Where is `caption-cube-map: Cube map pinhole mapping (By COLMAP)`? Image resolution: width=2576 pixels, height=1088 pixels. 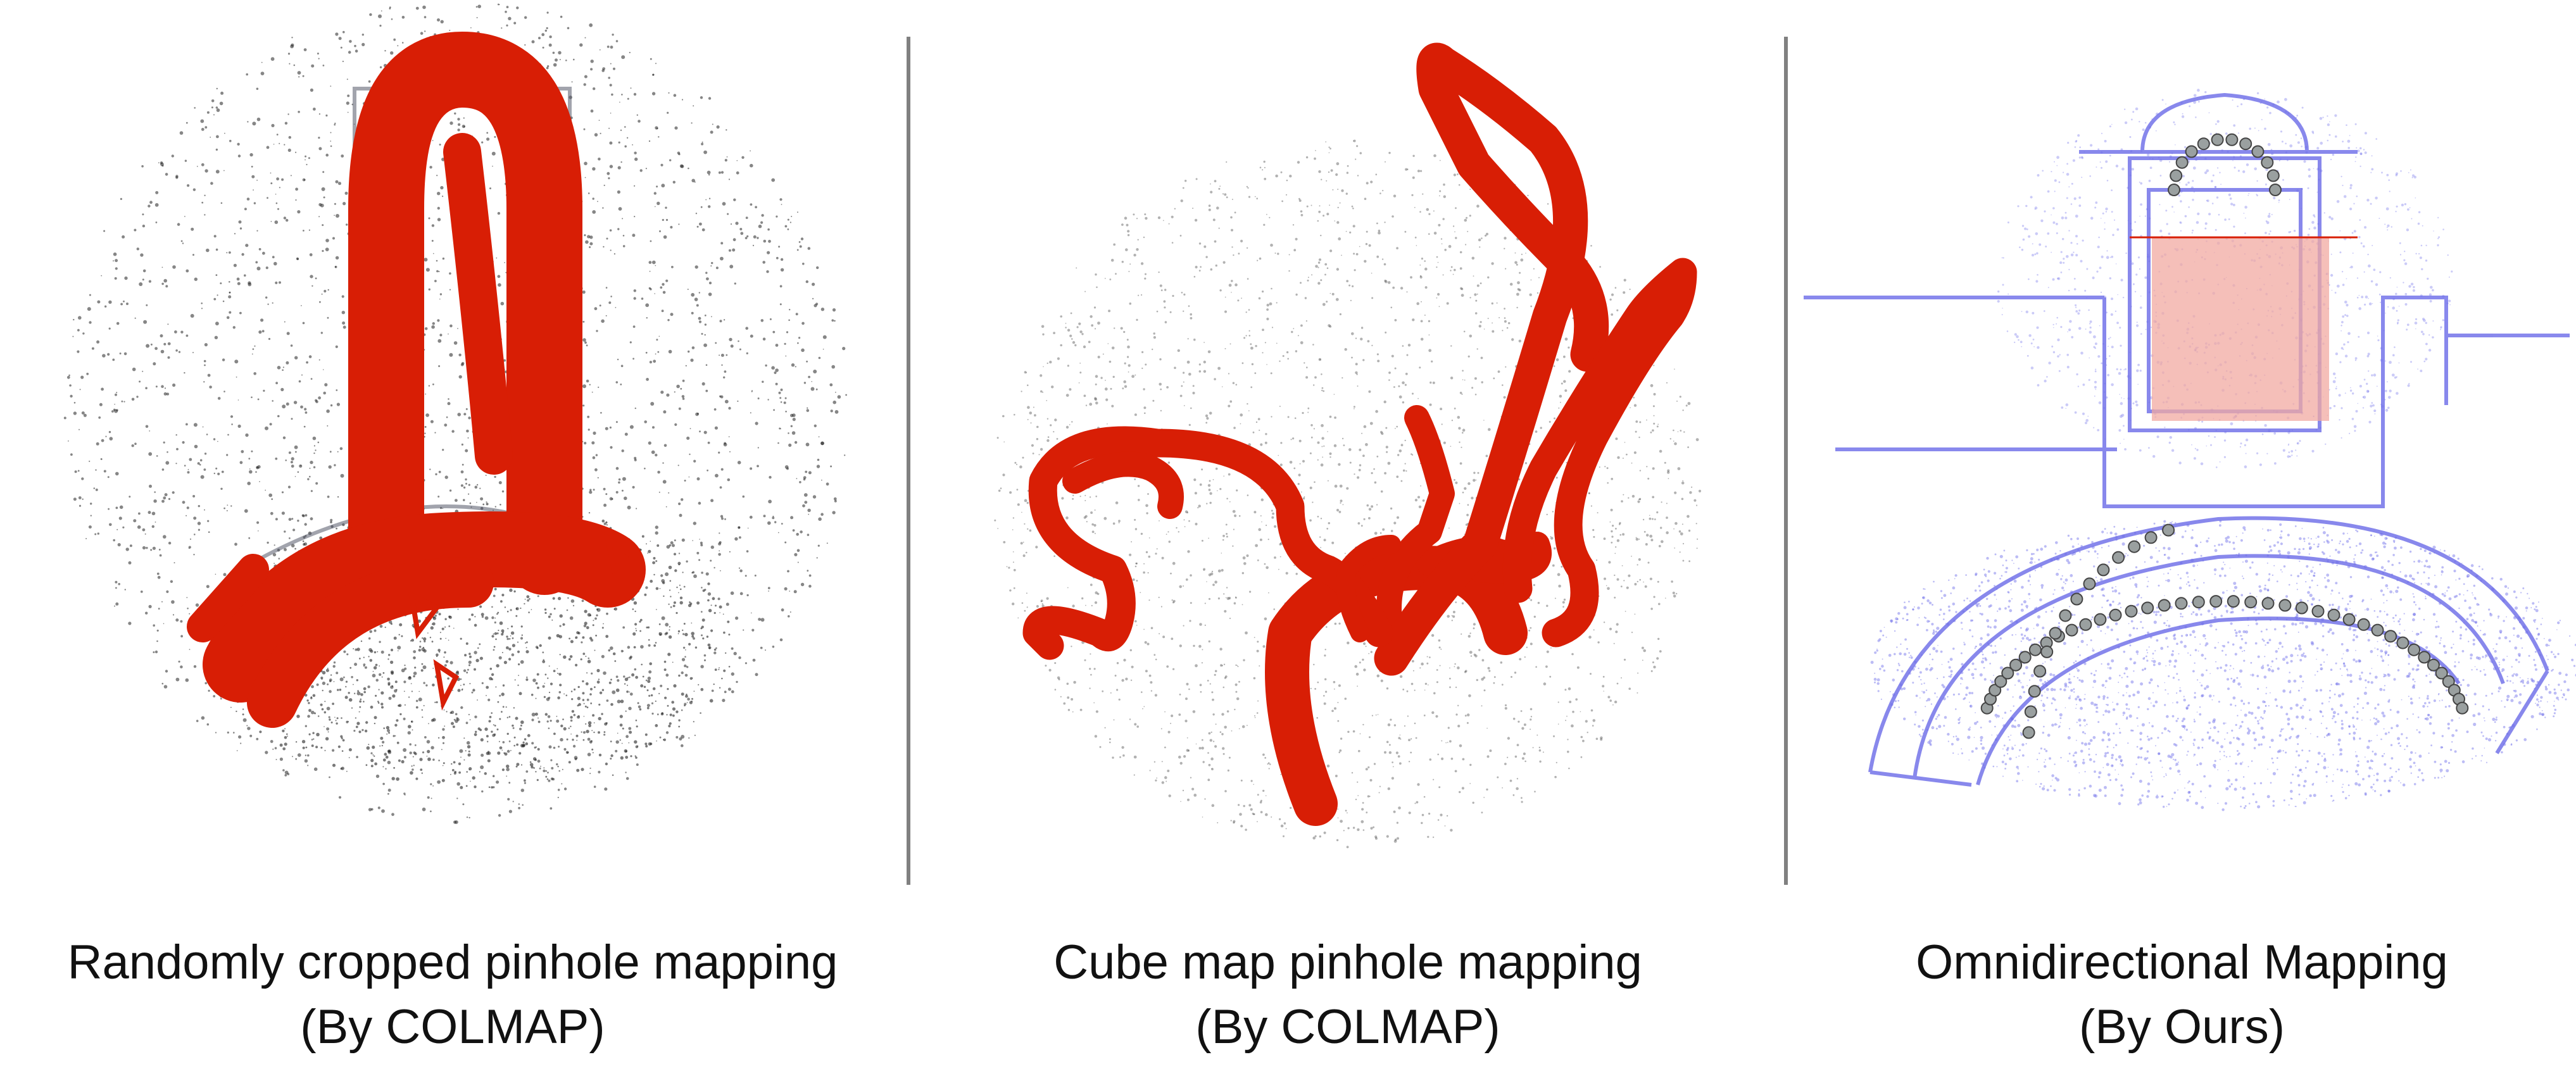 caption-cube-map: Cube map pinhole mapping (By COLMAP) is located at coordinates (1347, 995).